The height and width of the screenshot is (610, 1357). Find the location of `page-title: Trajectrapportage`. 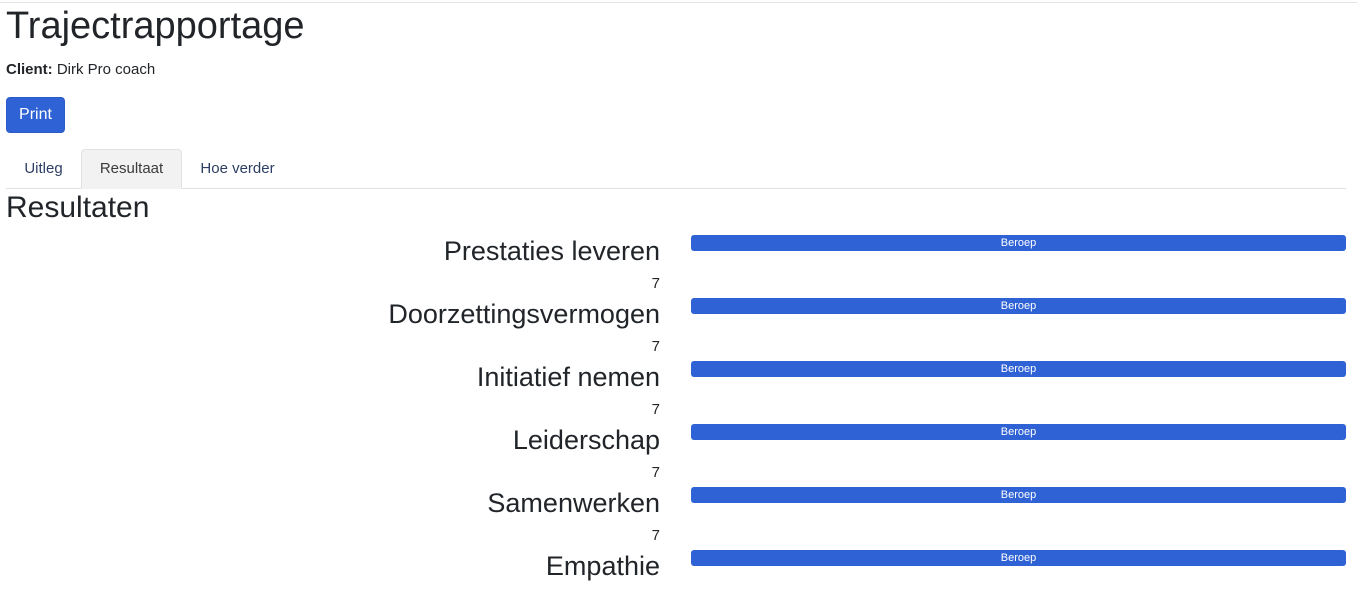

page-title: Trajectrapportage is located at coordinates (155, 26).